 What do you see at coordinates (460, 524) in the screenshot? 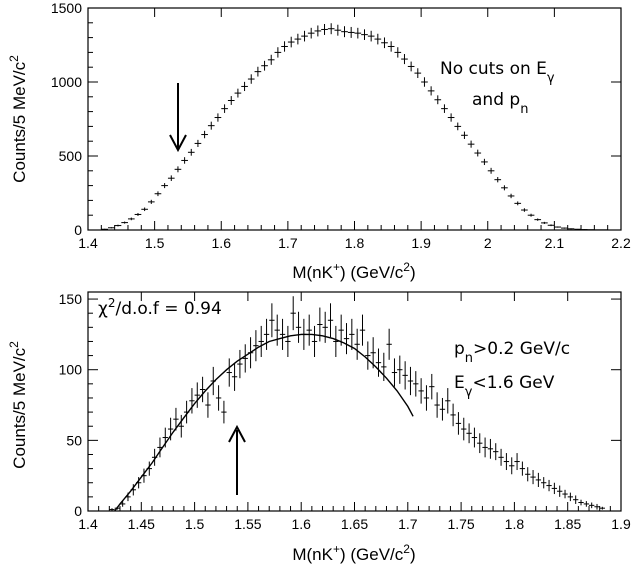
I see `bottom-x-tick-label: 1.75` at bounding box center [460, 524].